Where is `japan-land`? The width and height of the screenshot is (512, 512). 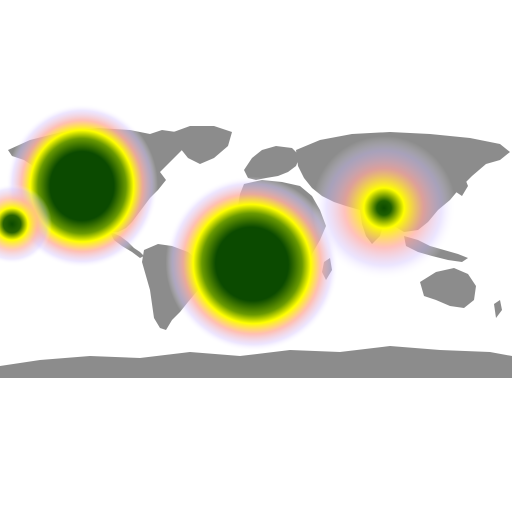
japan-land is located at coordinates (462, 186).